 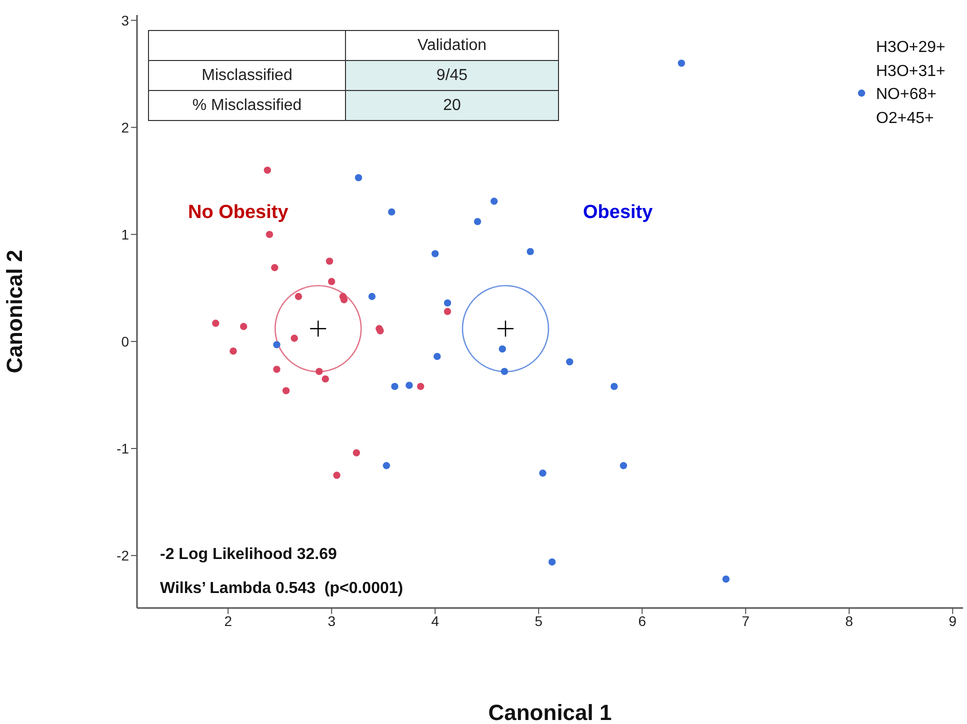 What do you see at coordinates (125, 127) in the screenshot?
I see `y-tick-label: 2` at bounding box center [125, 127].